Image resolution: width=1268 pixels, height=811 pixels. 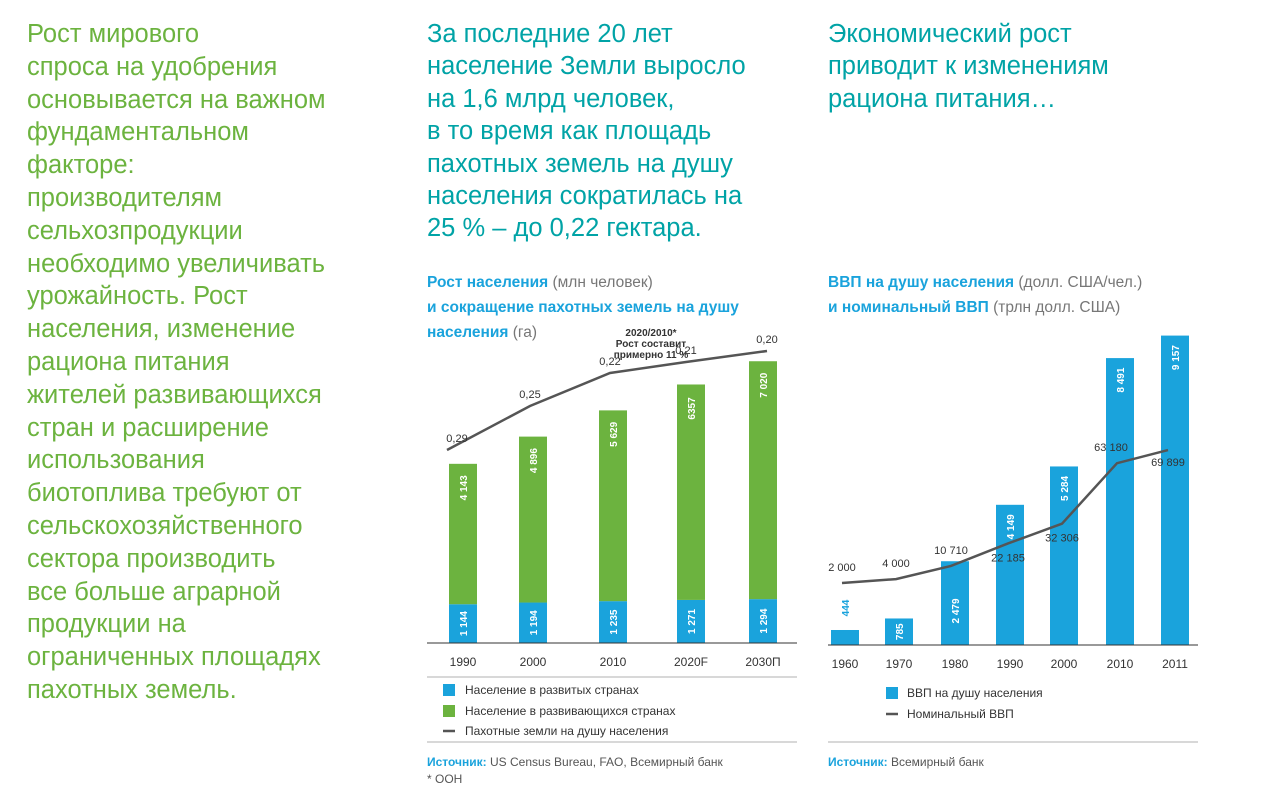 What do you see at coordinates (468, 332) in the screenshot?
I see `title-arable-cont: населения` at bounding box center [468, 332].